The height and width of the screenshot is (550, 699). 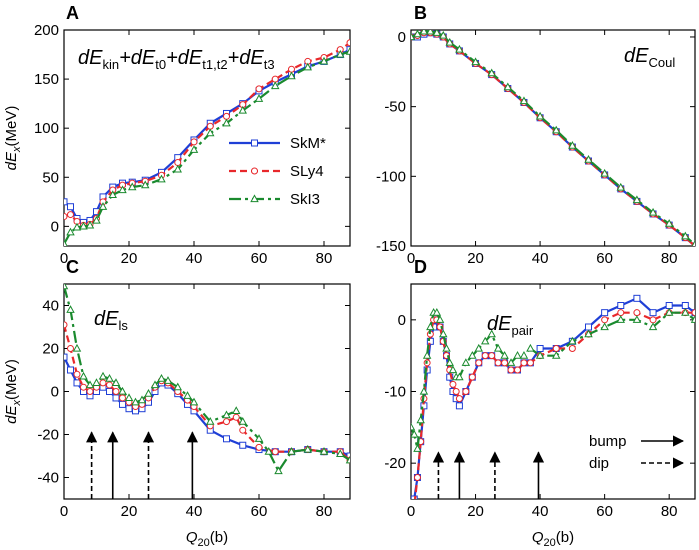 I want to click on x-axis-label: Q20(b), so click(x=553, y=539).